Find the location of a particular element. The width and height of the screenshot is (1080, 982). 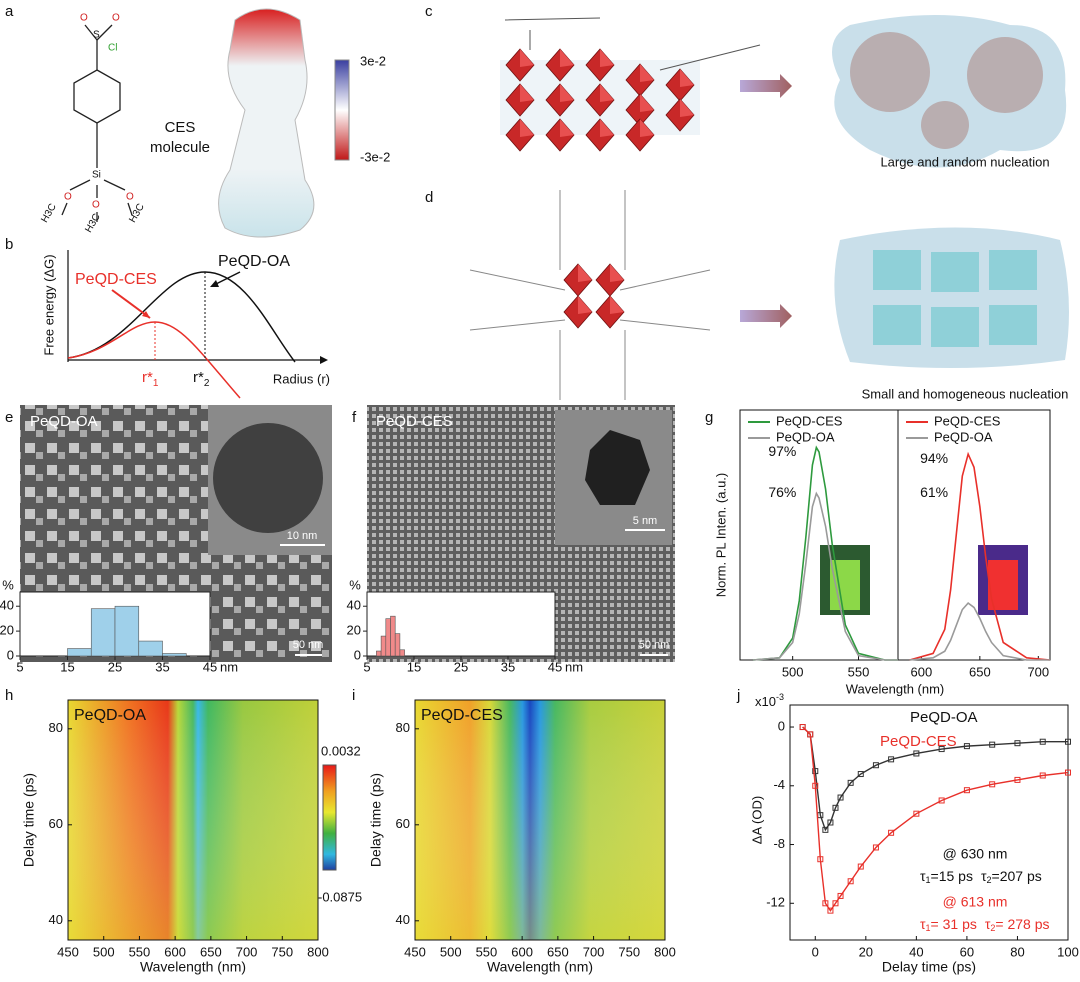

esp-surface is located at coordinates (266, 123).